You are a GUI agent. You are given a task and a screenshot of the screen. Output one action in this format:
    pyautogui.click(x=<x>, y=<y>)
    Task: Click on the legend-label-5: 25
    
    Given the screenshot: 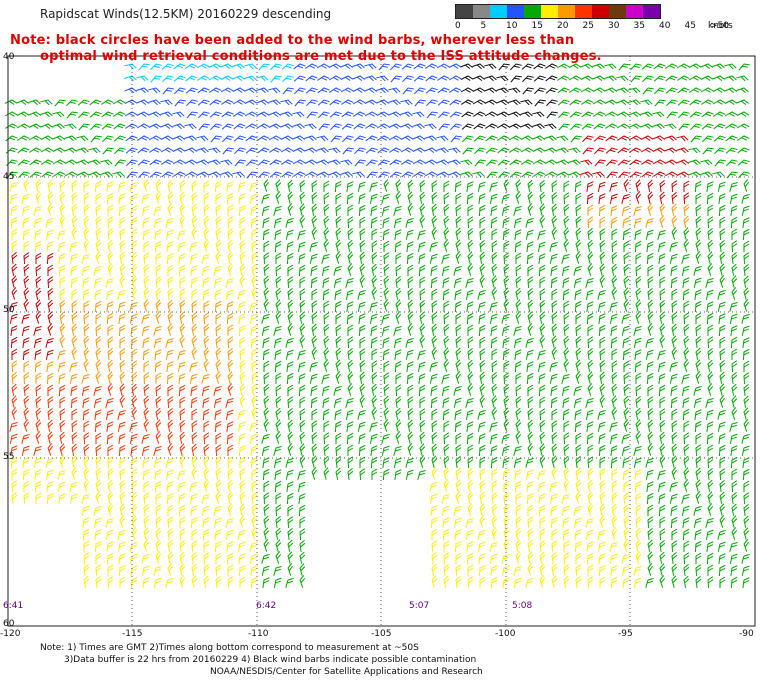 What is the action you would take?
    pyautogui.click(x=588, y=26)
    